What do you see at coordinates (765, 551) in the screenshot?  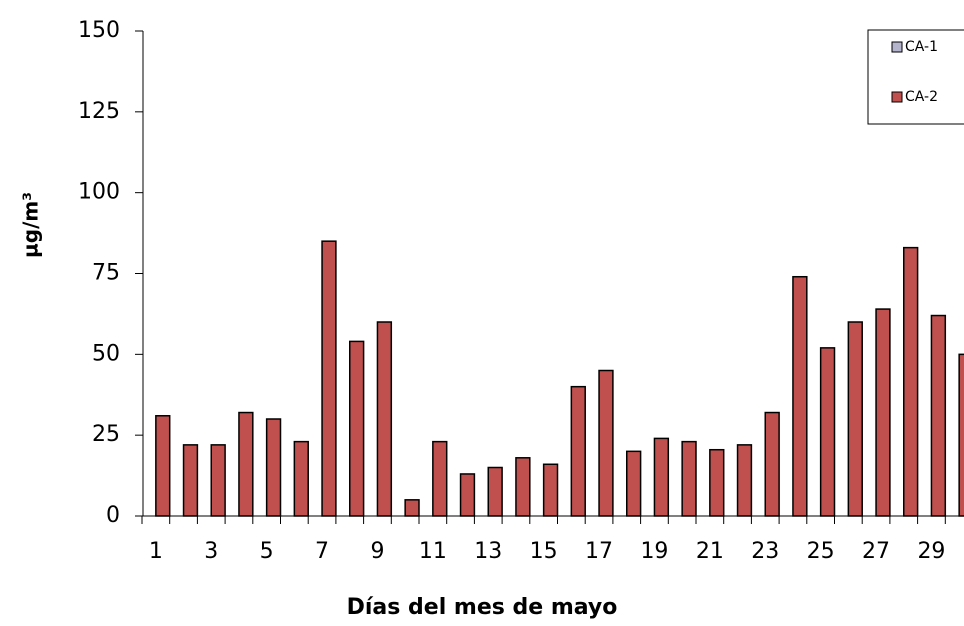 I see `x-tick-label: 23` at bounding box center [765, 551].